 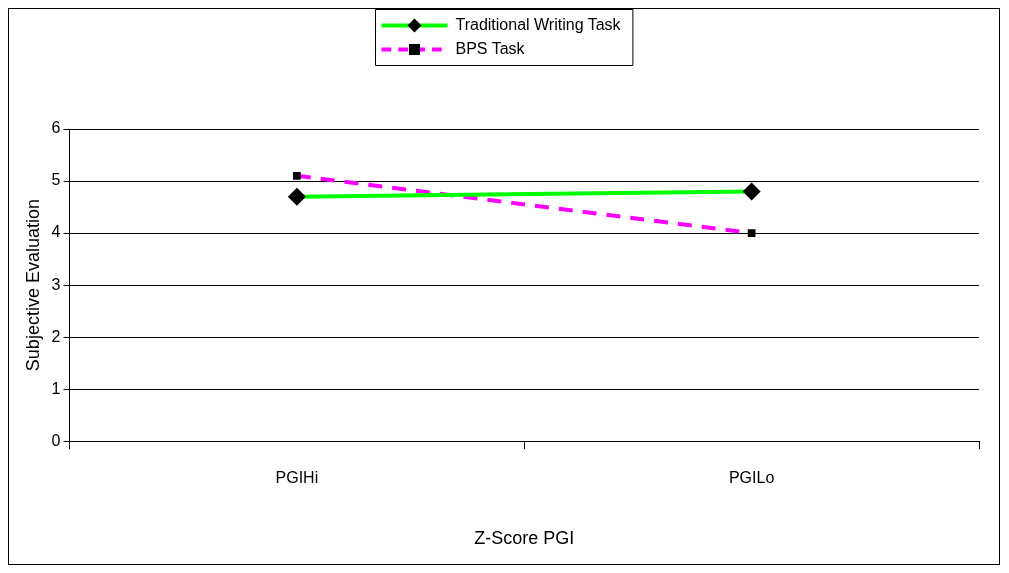 What do you see at coordinates (56, 336) in the screenshot?
I see `y-tick-label: 2` at bounding box center [56, 336].